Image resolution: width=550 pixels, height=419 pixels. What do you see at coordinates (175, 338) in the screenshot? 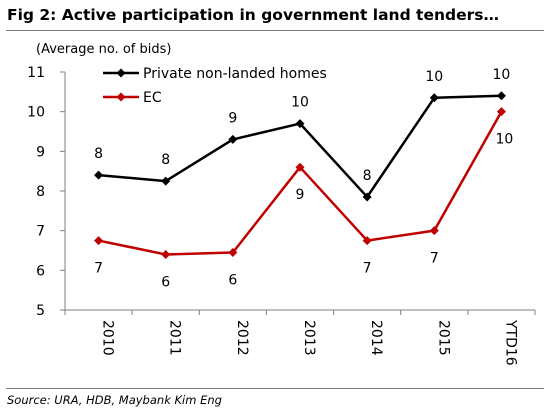
I see `x-tick-label: 2011` at bounding box center [175, 338].